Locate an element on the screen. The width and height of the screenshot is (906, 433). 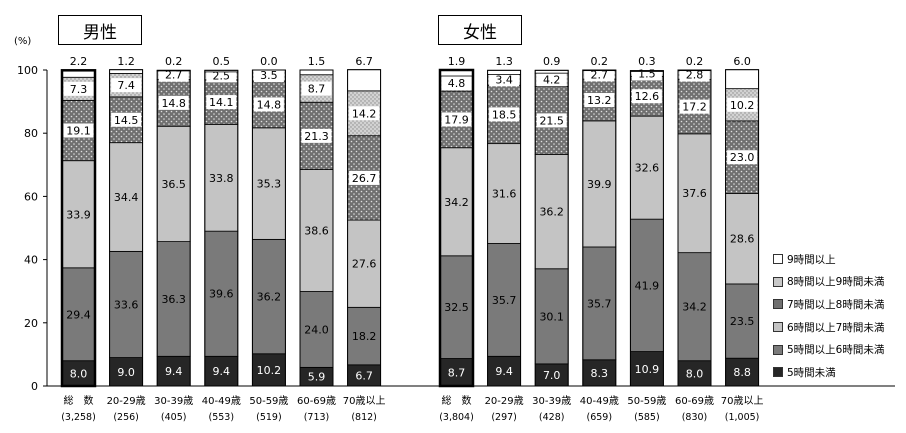
data-label: 6.7 is located at coordinates (364, 61).